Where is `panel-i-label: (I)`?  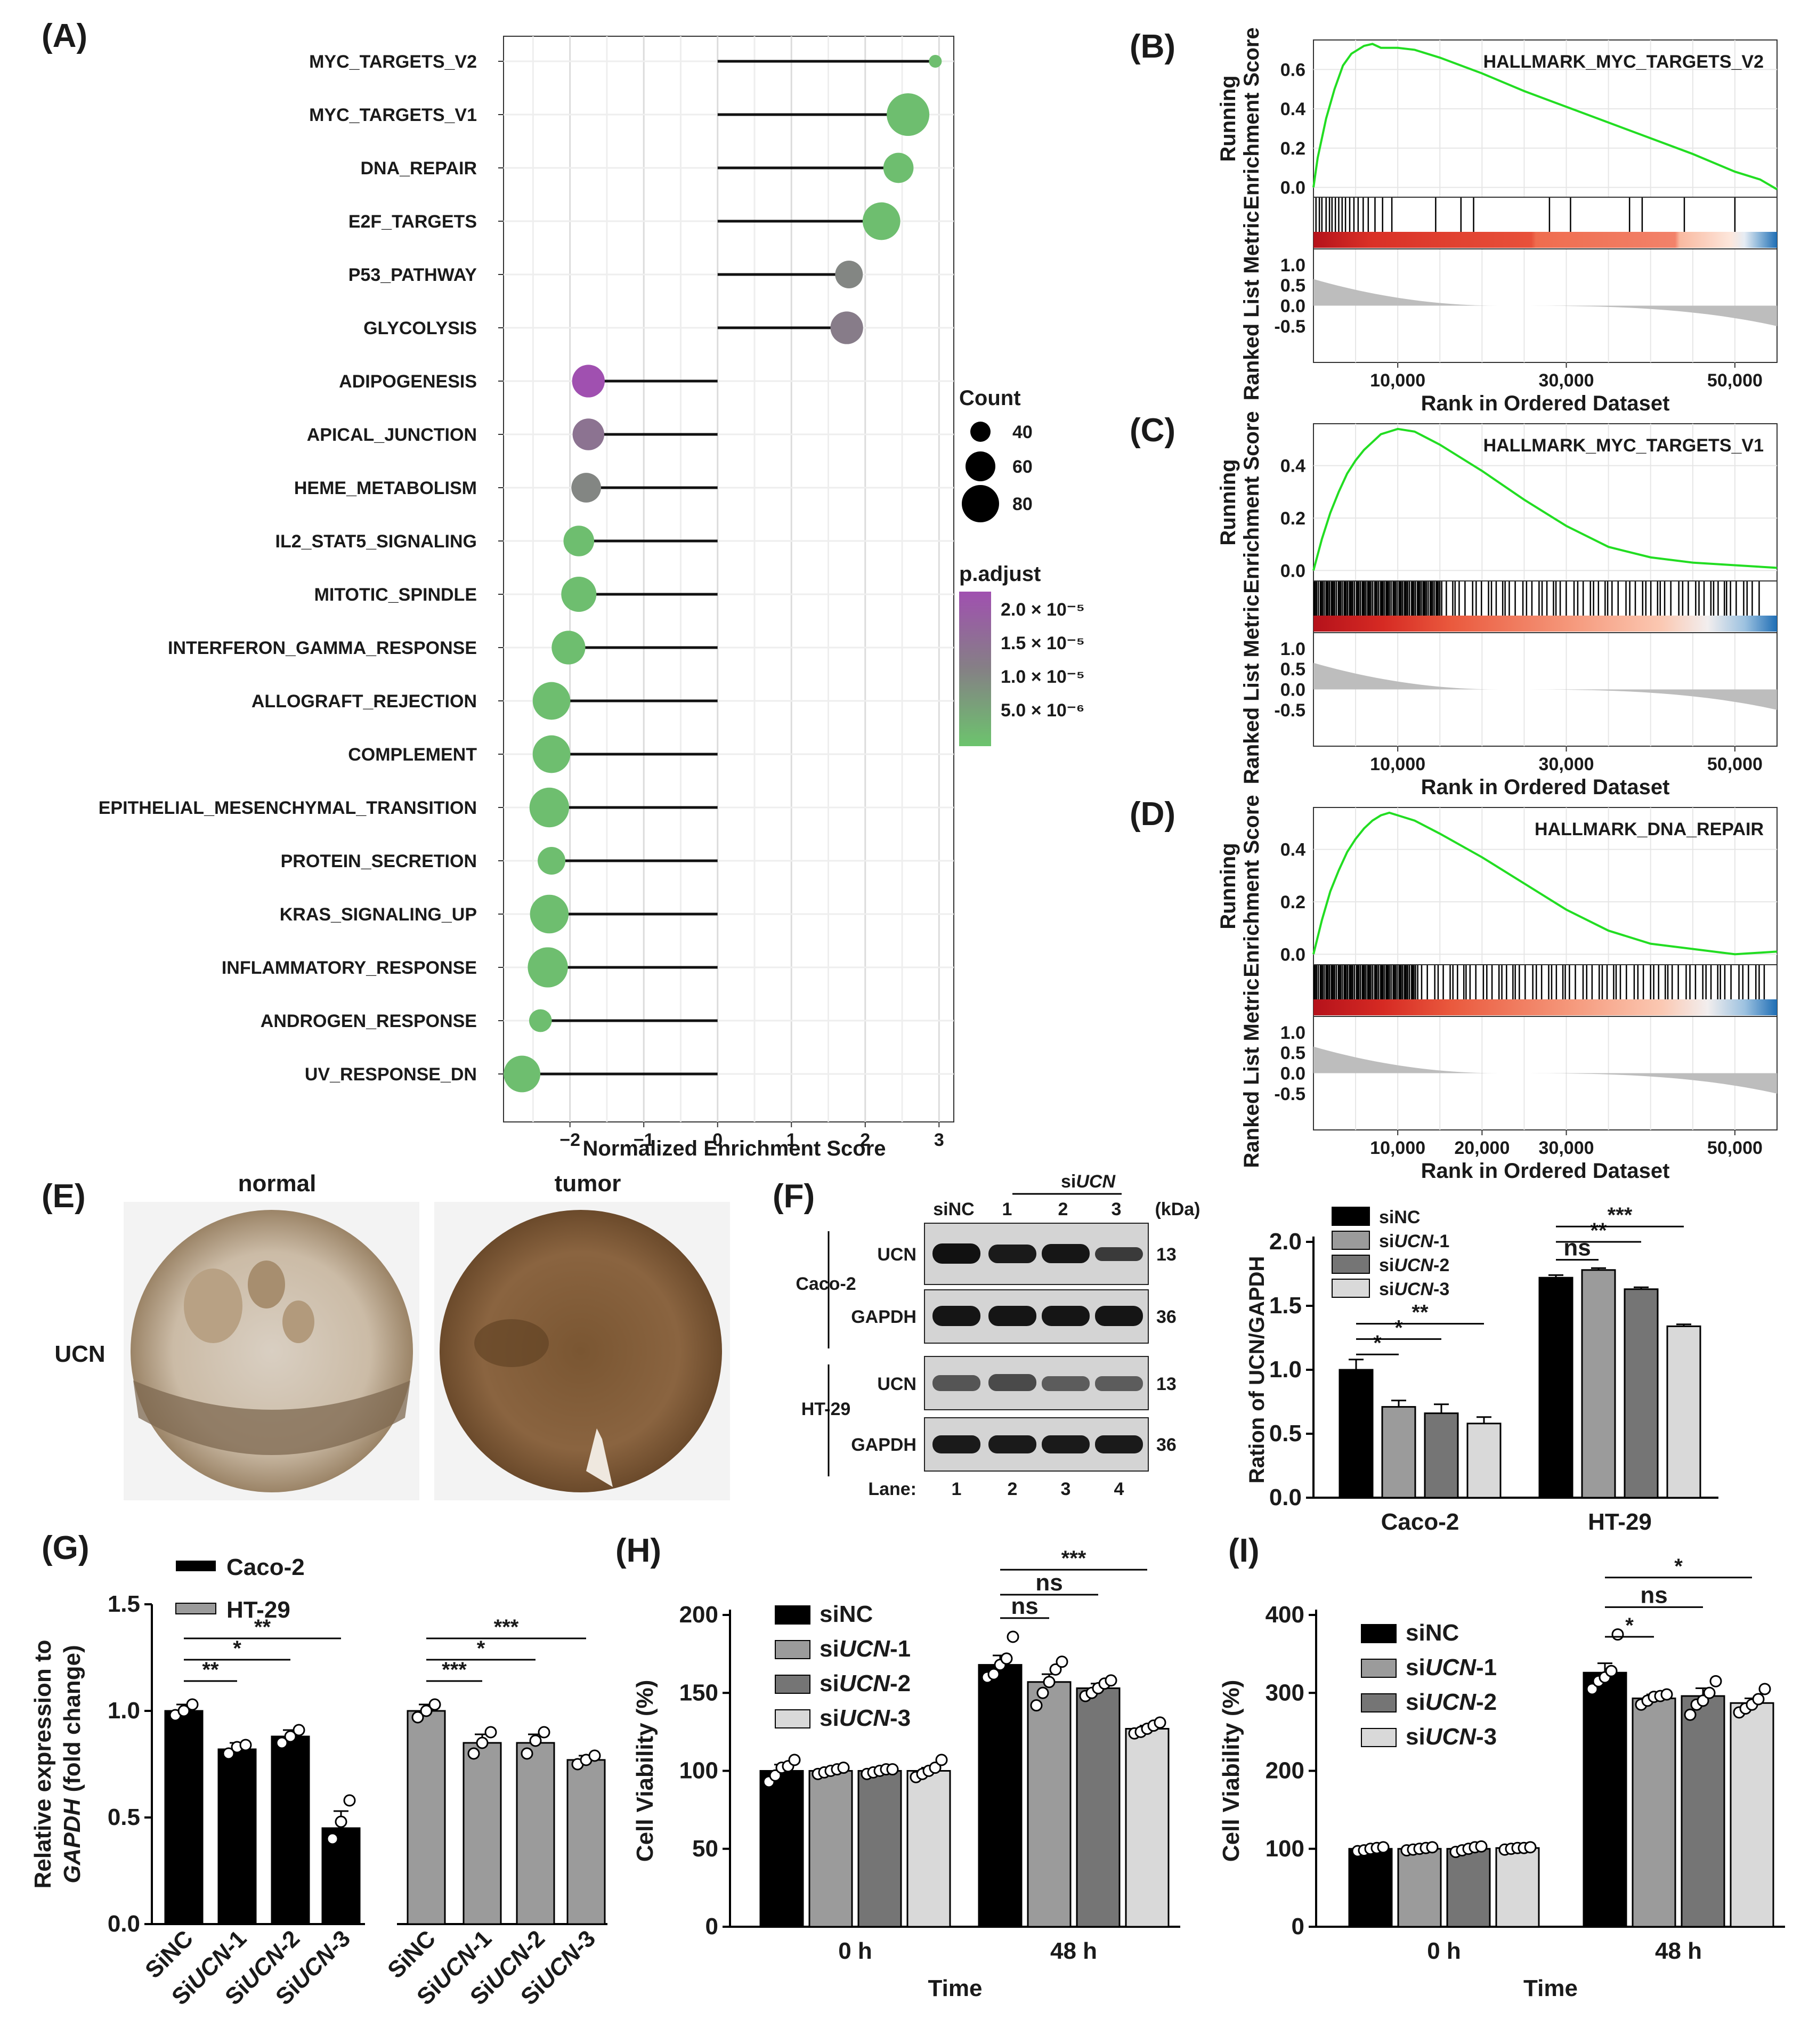
panel-i-label: (I) is located at coordinates (1244, 1551).